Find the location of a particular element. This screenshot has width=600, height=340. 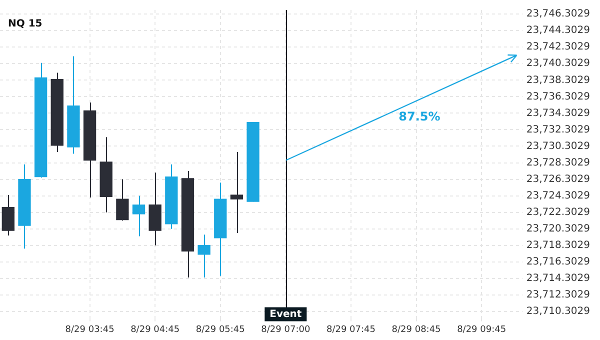

y-tick-label: 23,726.3029 is located at coordinates (558, 179).